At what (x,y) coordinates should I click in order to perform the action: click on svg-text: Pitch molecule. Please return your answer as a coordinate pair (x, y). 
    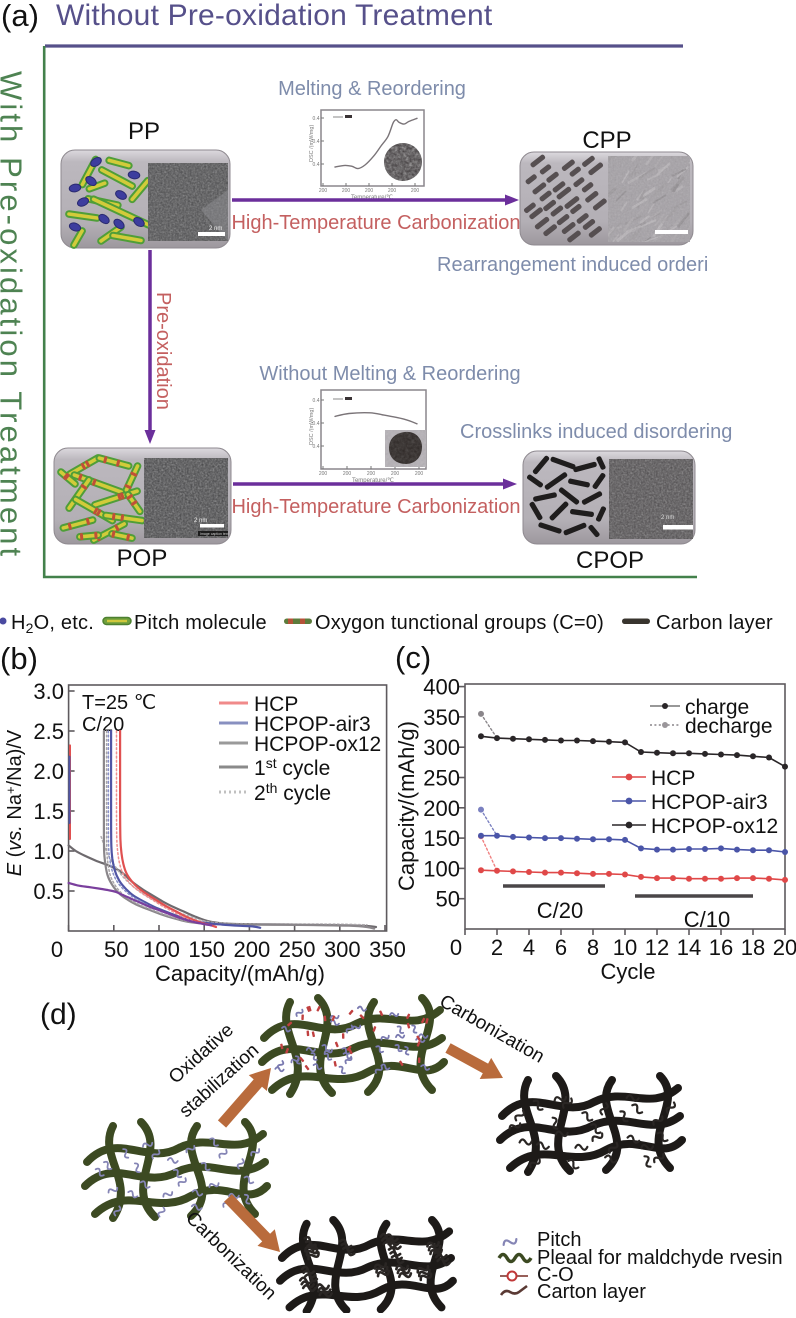
    Looking at the image, I should click on (200, 623).